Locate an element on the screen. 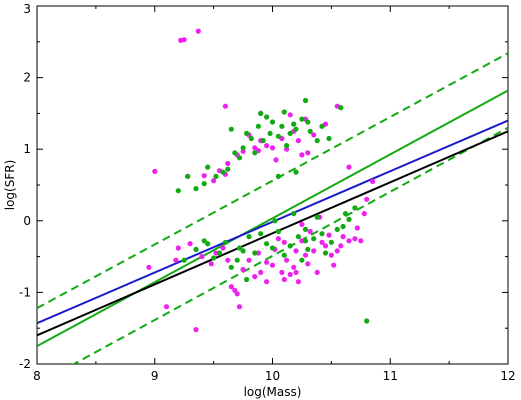 Image resolution: width=521 pixels, height=400 pixels. x-tick-label: 11 is located at coordinates (390, 376).